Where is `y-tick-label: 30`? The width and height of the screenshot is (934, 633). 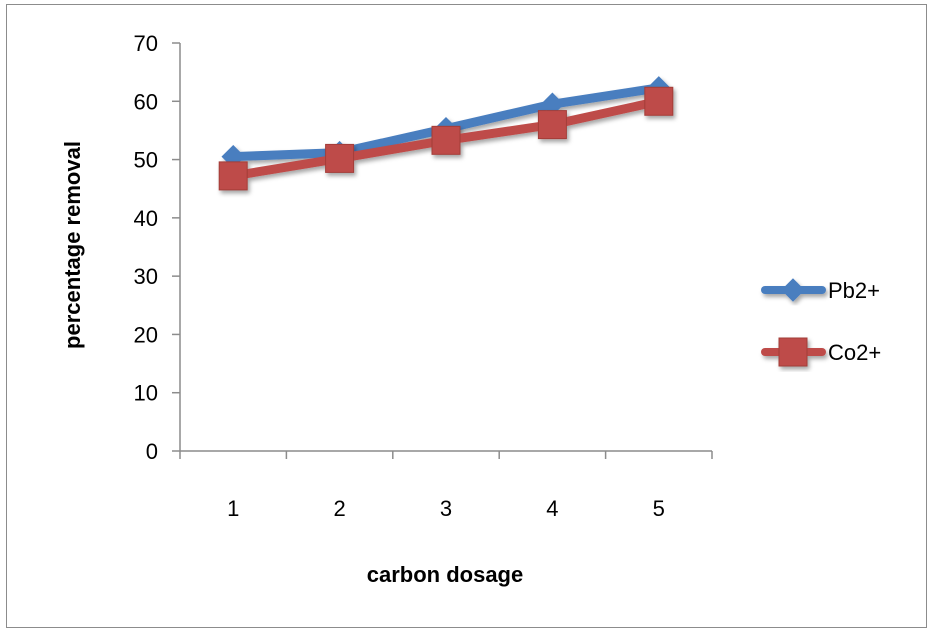 y-tick-label: 30 is located at coordinates (146, 276).